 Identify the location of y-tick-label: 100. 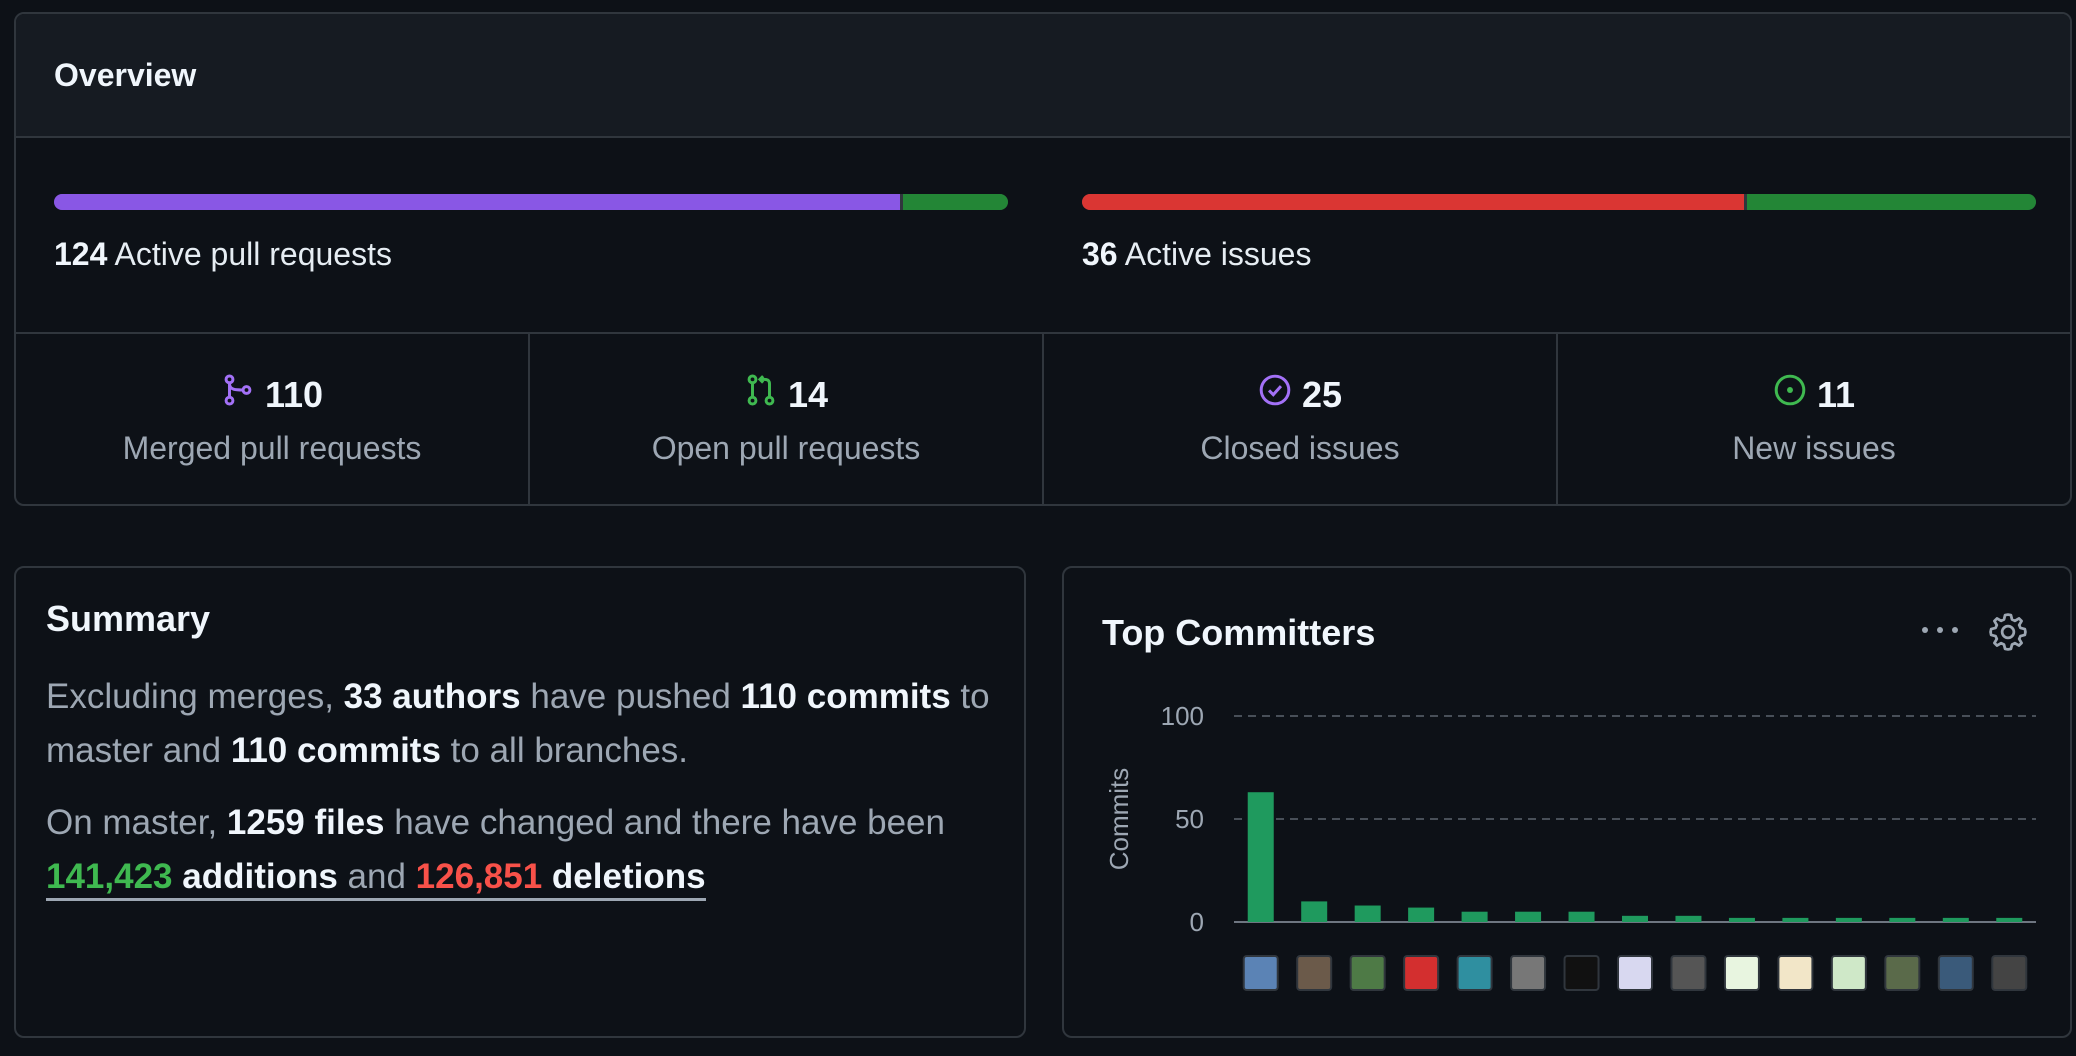
(1182, 716).